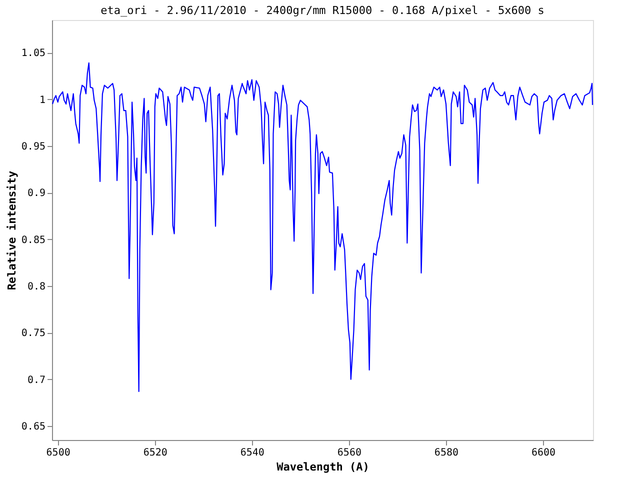 The width and height of the screenshot is (640, 480). What do you see at coordinates (322, 10) in the screenshot?
I see `chart-title: eta_ori - 2.96/11/2010 - 2400gr/mm R15000 - 0.168 A/pixel - 5x600 s` at bounding box center [322, 10].